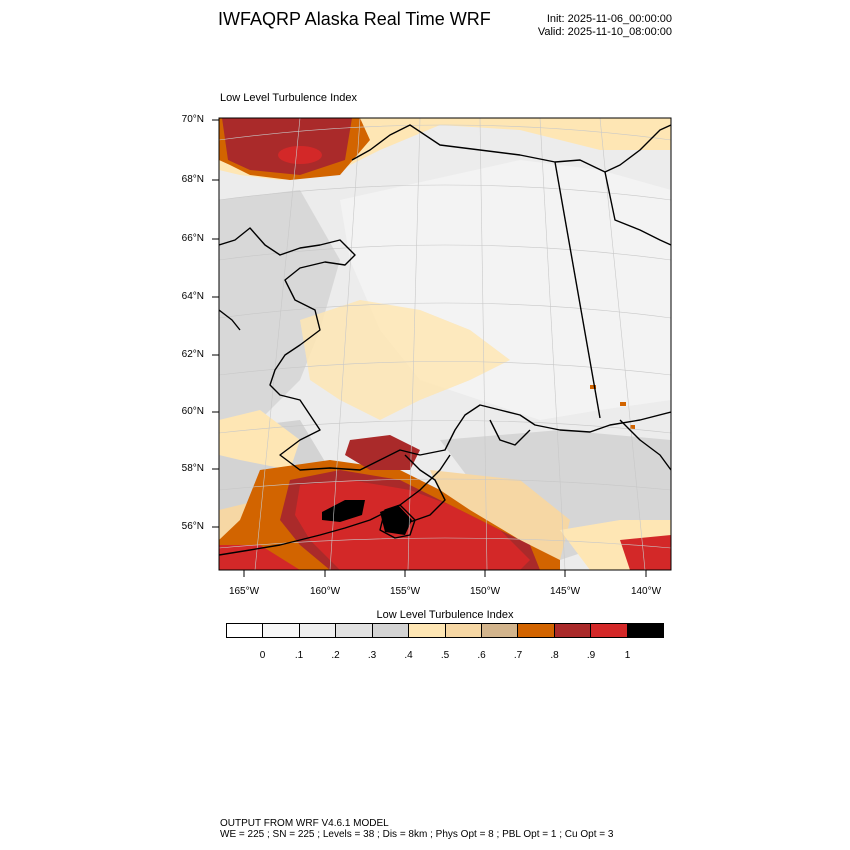 The image size is (850, 850). I want to click on colorbar-label: .9, so click(591, 655).